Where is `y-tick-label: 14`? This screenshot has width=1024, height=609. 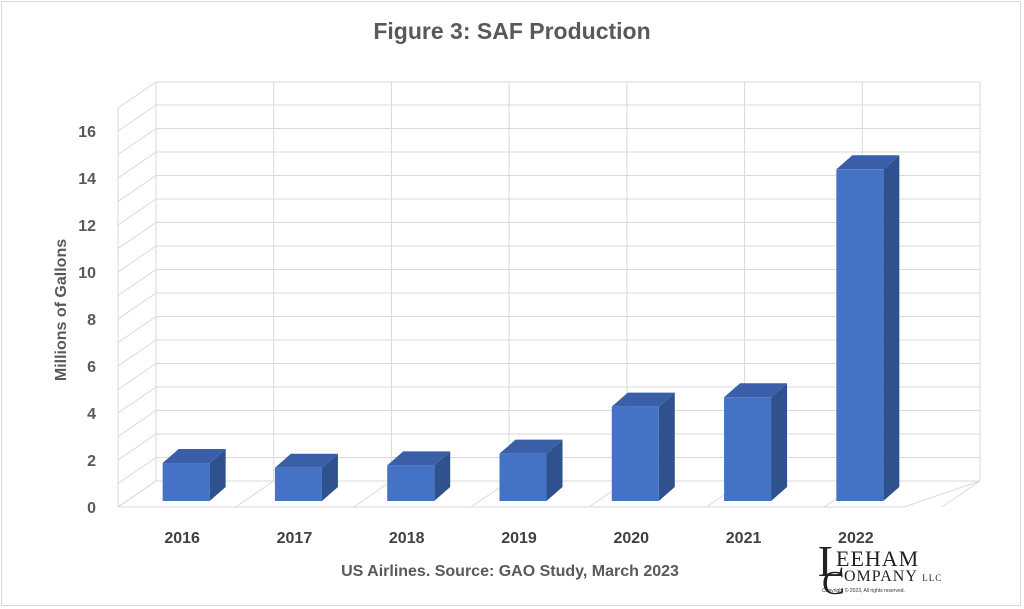 y-tick-label: 14 is located at coordinates (87, 179).